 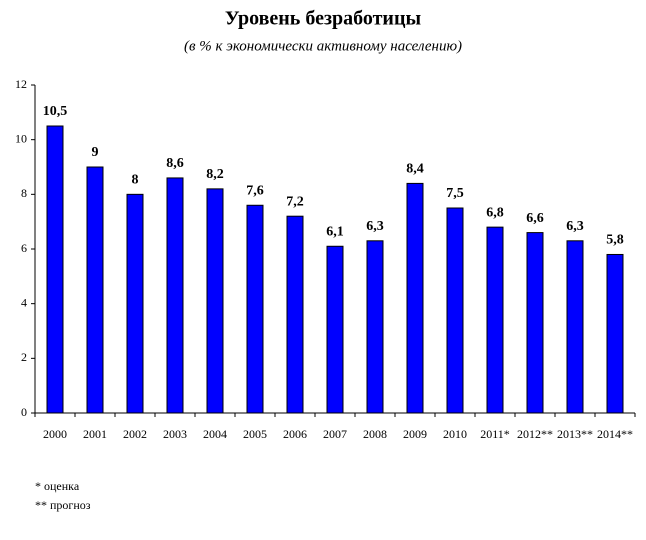 What do you see at coordinates (175, 434) in the screenshot?
I see `x-tick-label: 2003` at bounding box center [175, 434].